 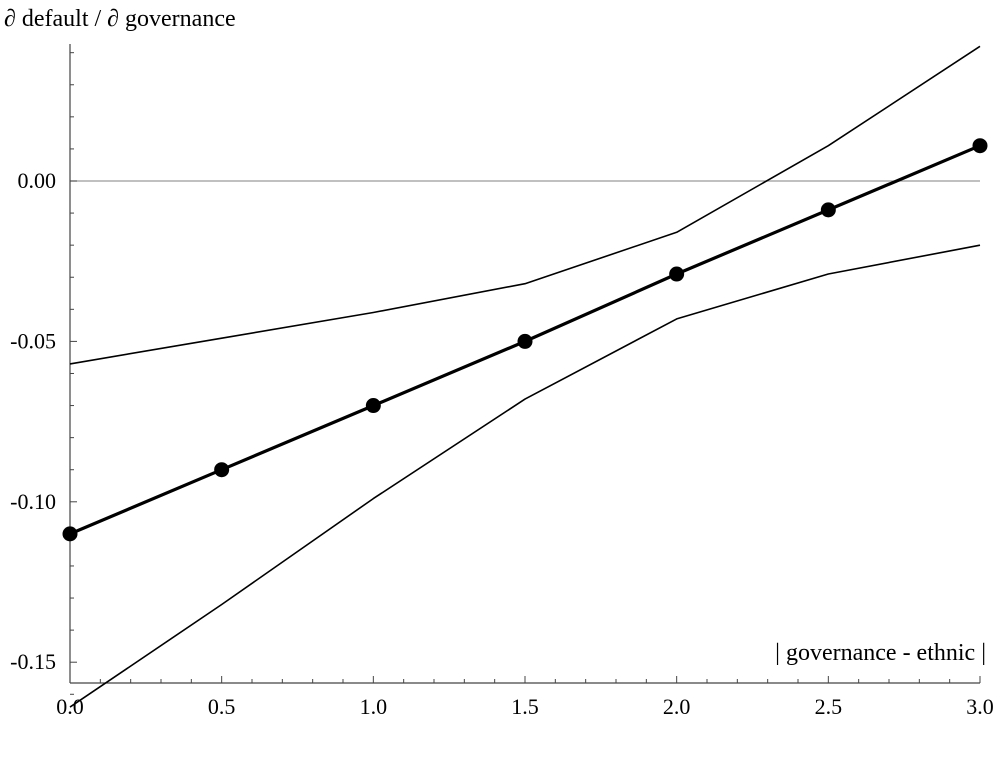 What do you see at coordinates (120, 19) in the screenshot?
I see `y-axis-title: ∂ default / ∂ governance` at bounding box center [120, 19].